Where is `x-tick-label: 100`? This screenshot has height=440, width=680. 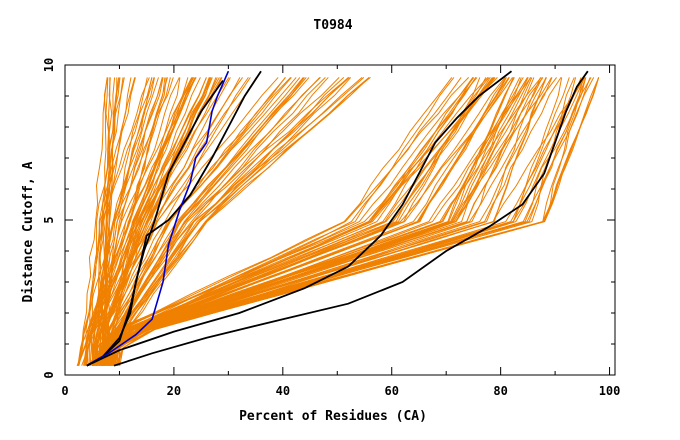 x-tick-label: 100 is located at coordinates (610, 391).